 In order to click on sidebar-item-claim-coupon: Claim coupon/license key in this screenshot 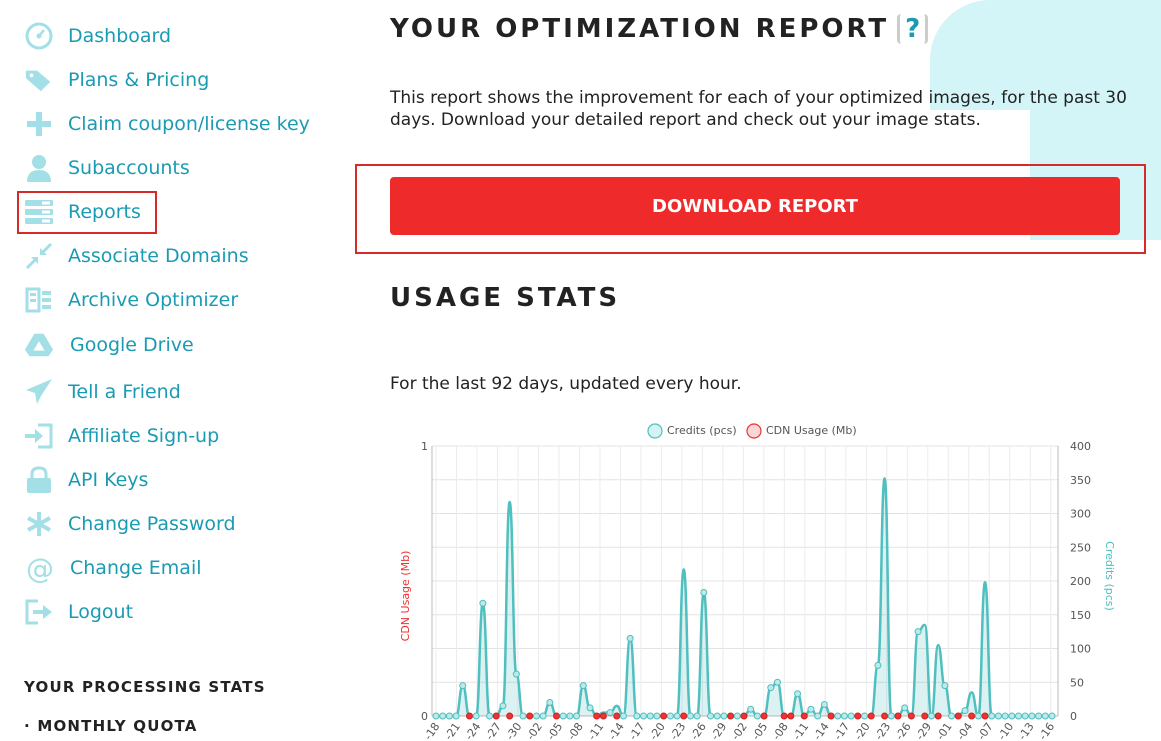, I will do `click(167, 124)`.